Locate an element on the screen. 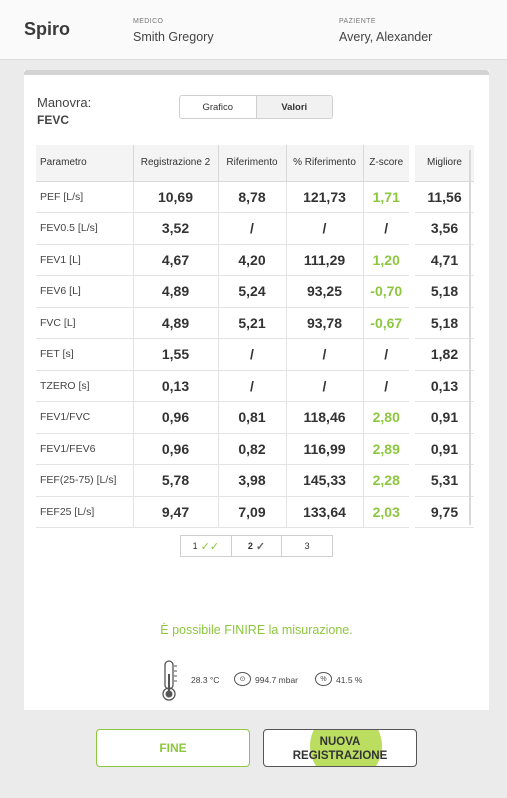 The width and height of the screenshot is (507, 798). table-row: FEV1/FVC 0,96 0,81 118,46 2,80 is located at coordinates (222, 417).